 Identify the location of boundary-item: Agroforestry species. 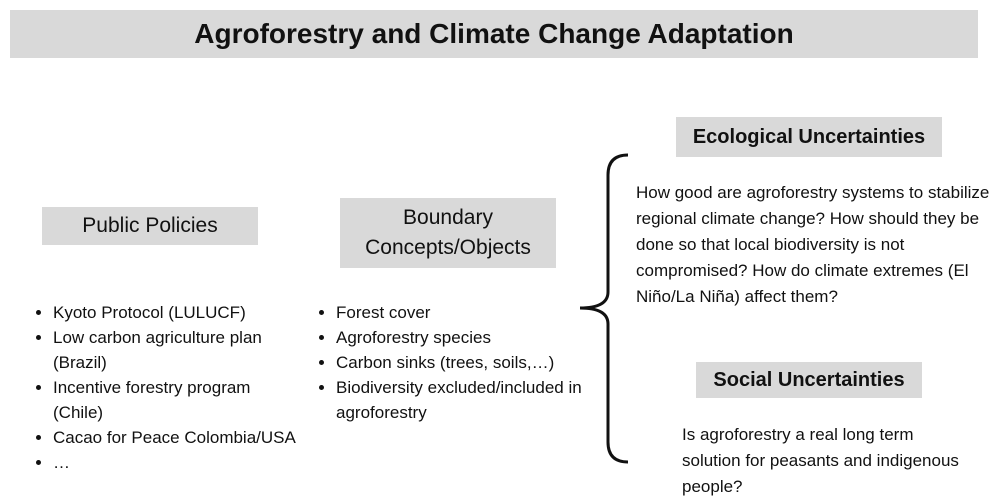
(461, 337).